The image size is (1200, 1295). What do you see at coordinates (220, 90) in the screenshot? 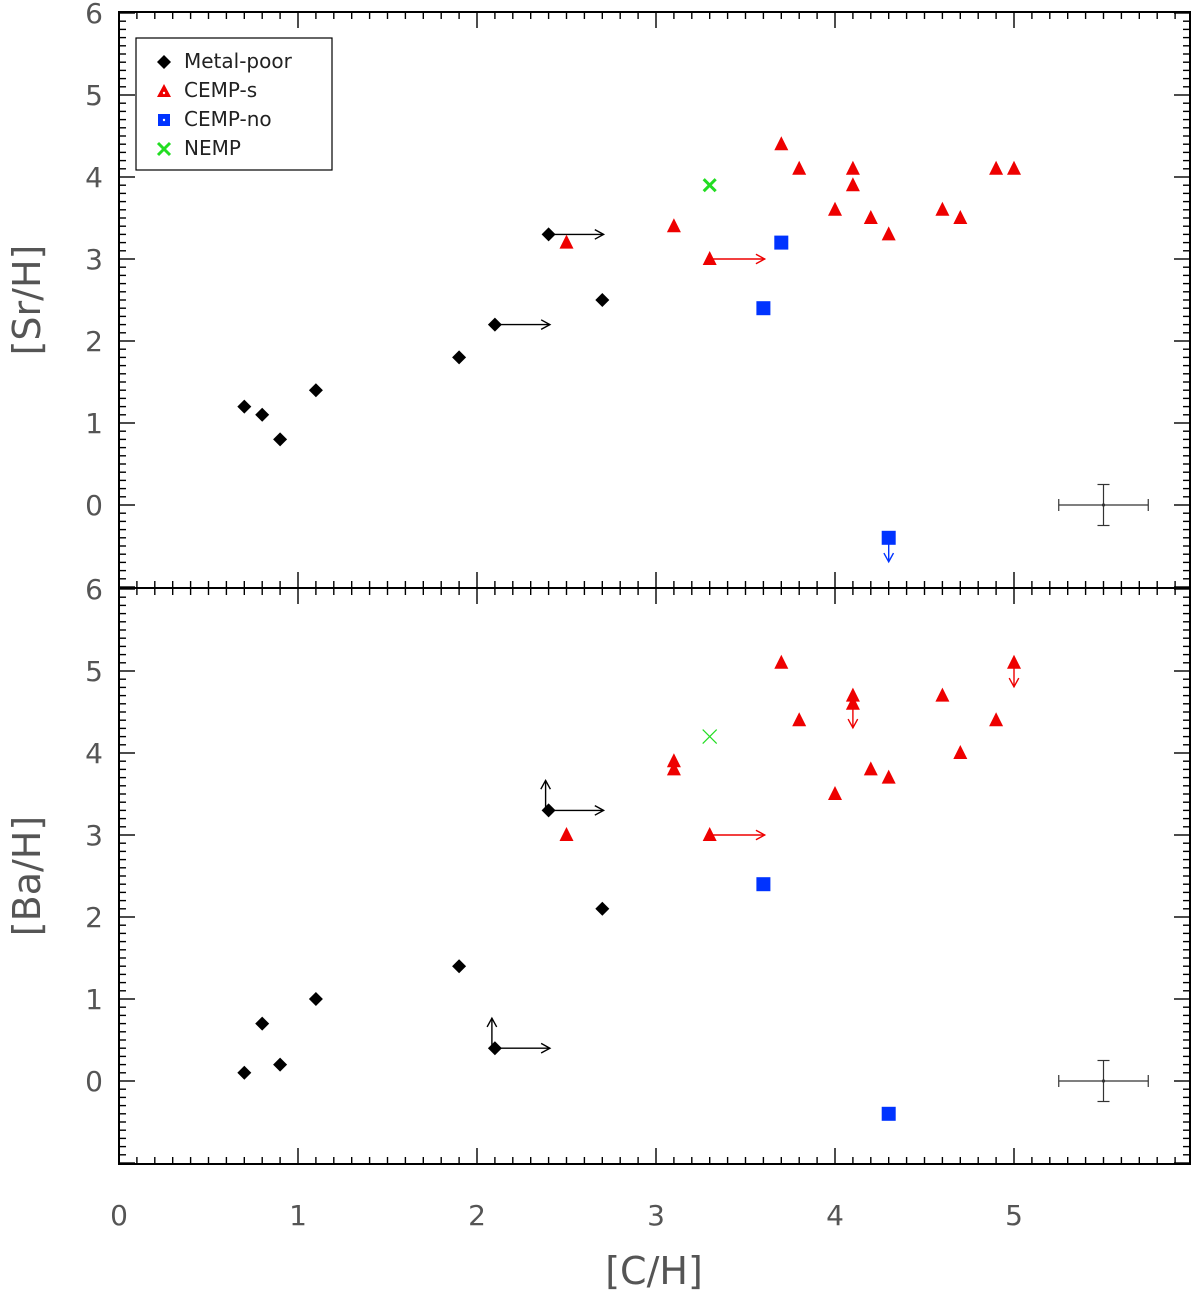
I see `legend-label-cemp-s: CEMP-s` at bounding box center [220, 90].